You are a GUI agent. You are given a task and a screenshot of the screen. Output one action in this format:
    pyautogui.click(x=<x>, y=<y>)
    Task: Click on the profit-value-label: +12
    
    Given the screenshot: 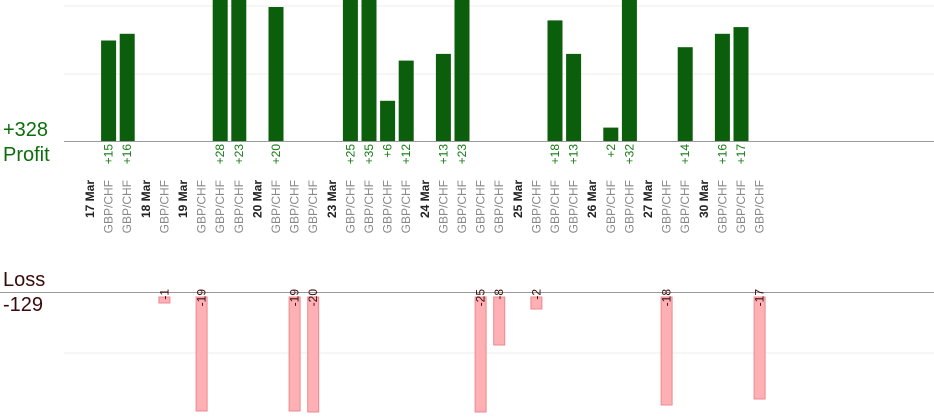 What is the action you would take?
    pyautogui.click(x=406, y=154)
    